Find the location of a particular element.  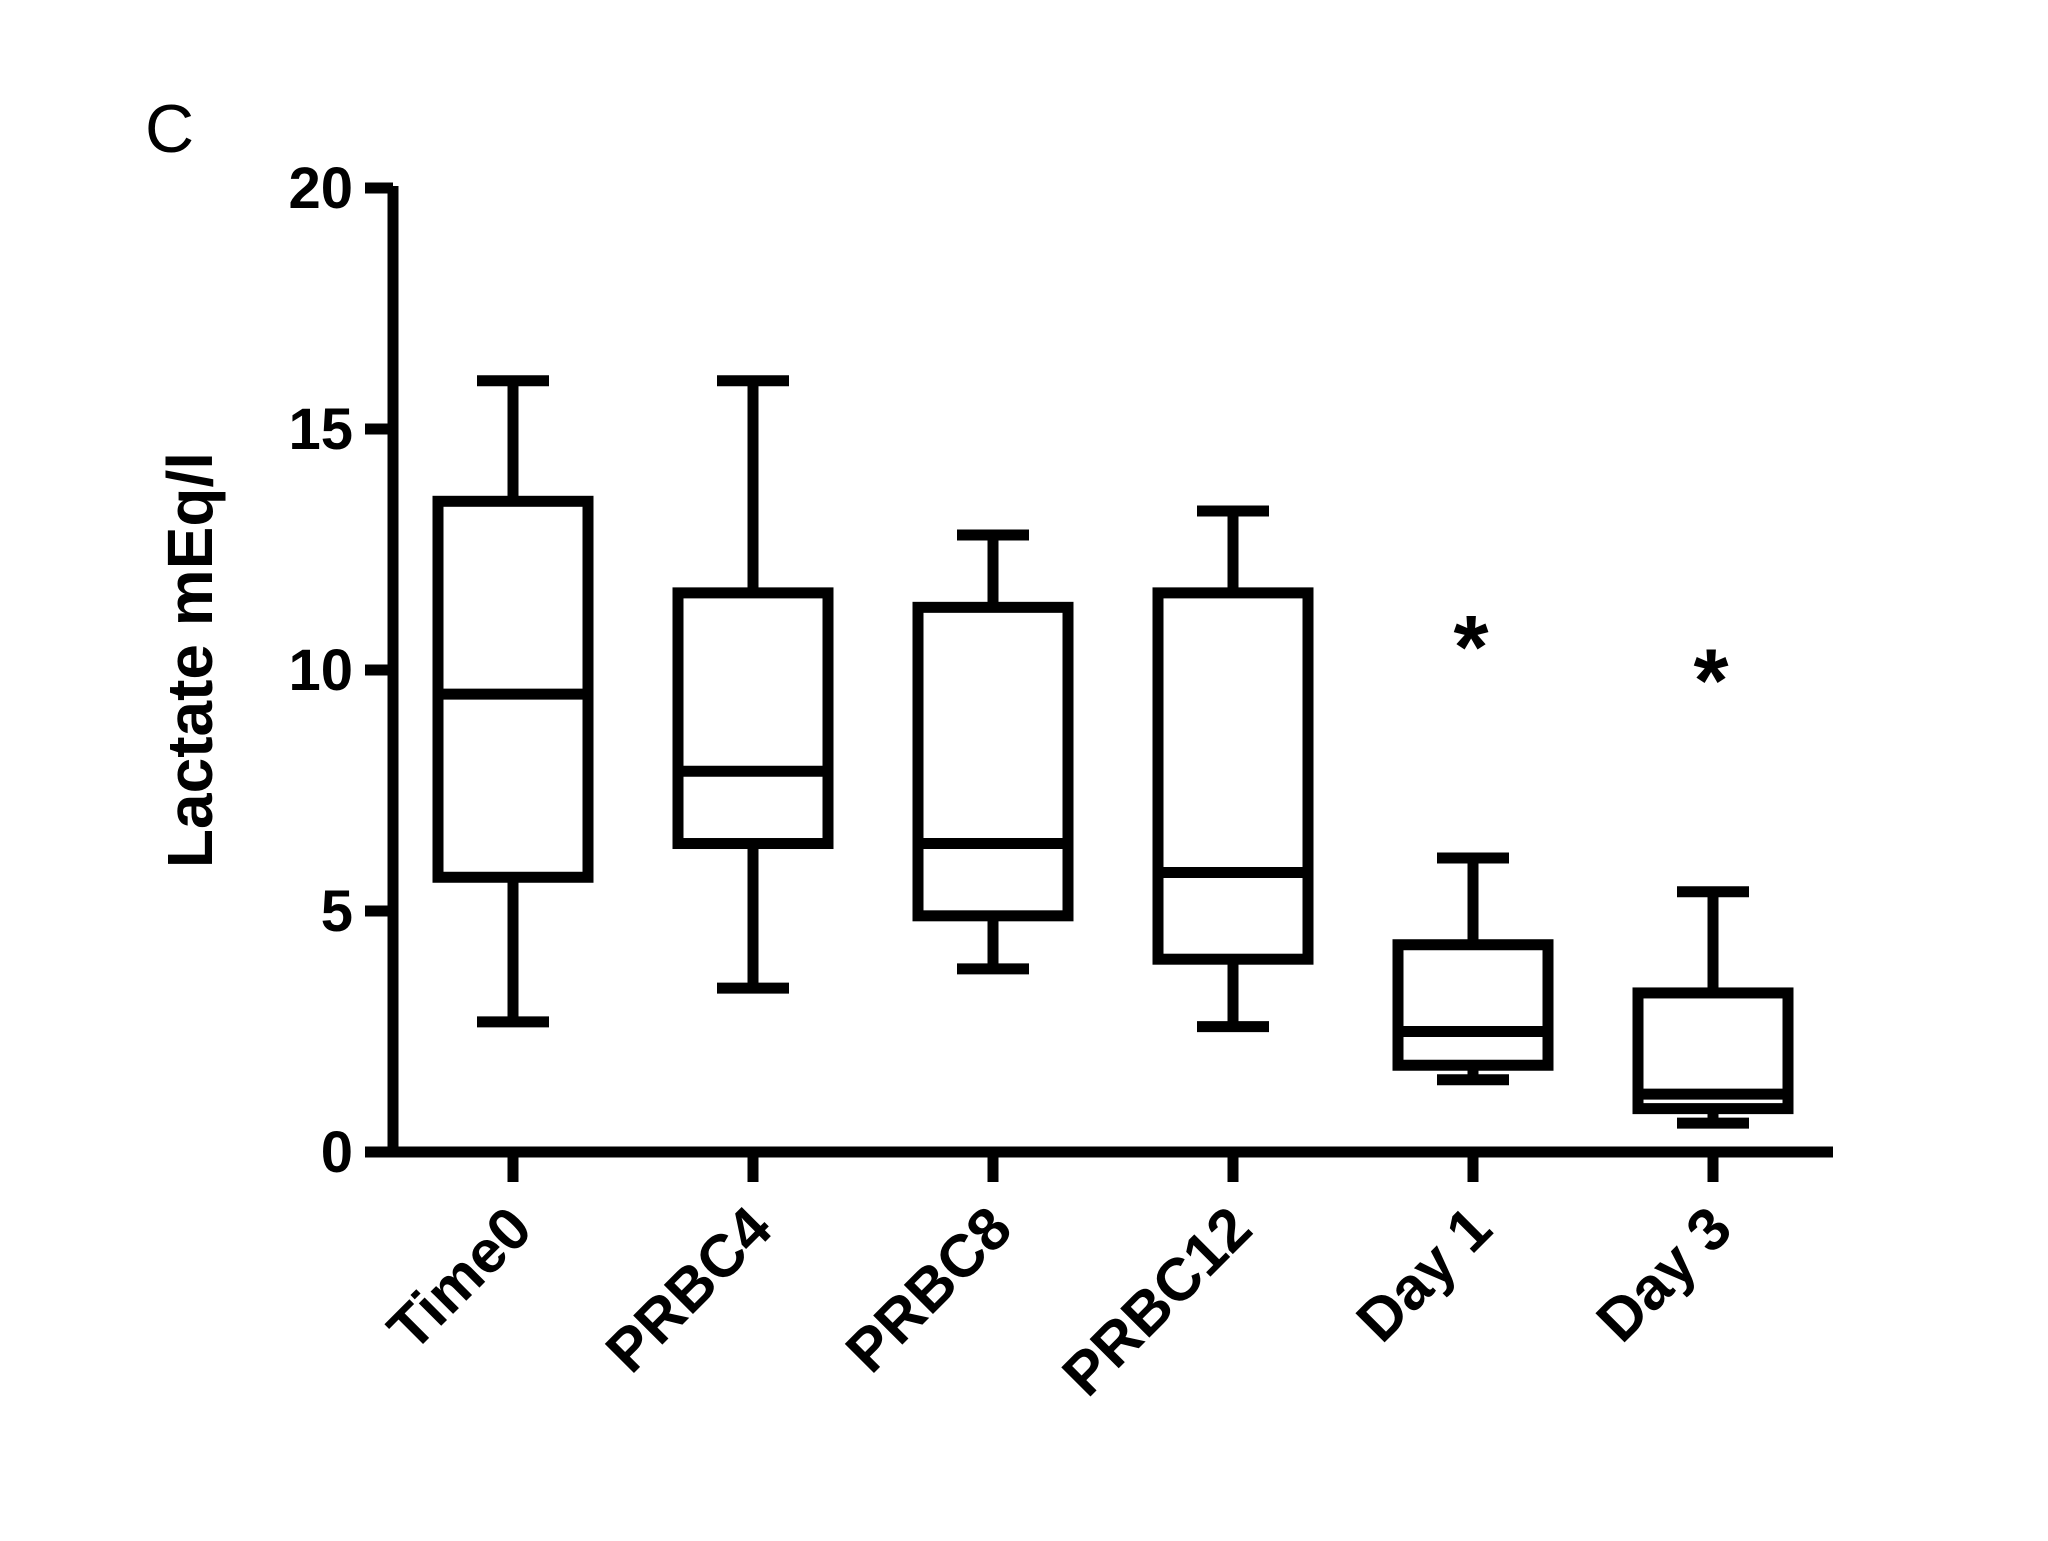

x-tick-label-prbc8: PRBC8 is located at coordinates (928, 1289).